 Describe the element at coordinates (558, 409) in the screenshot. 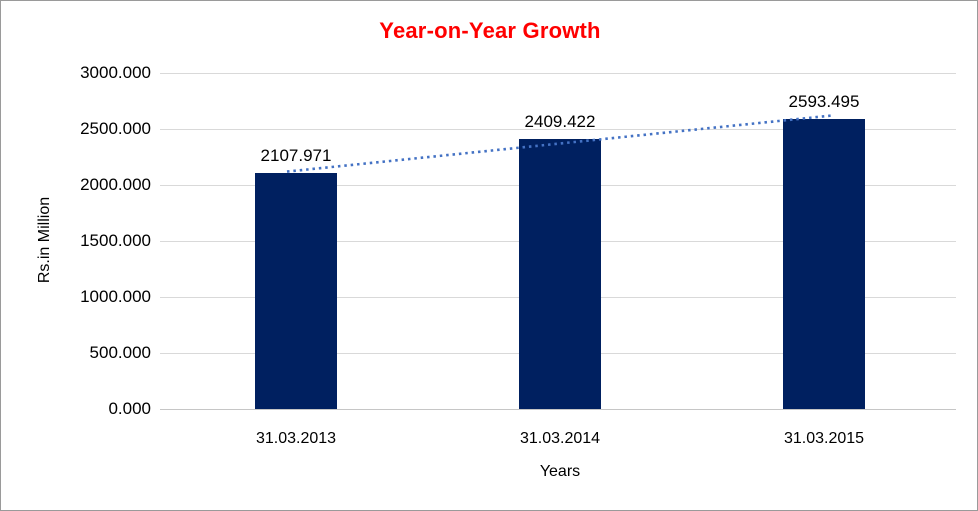

I see `x-axis-line` at that location.